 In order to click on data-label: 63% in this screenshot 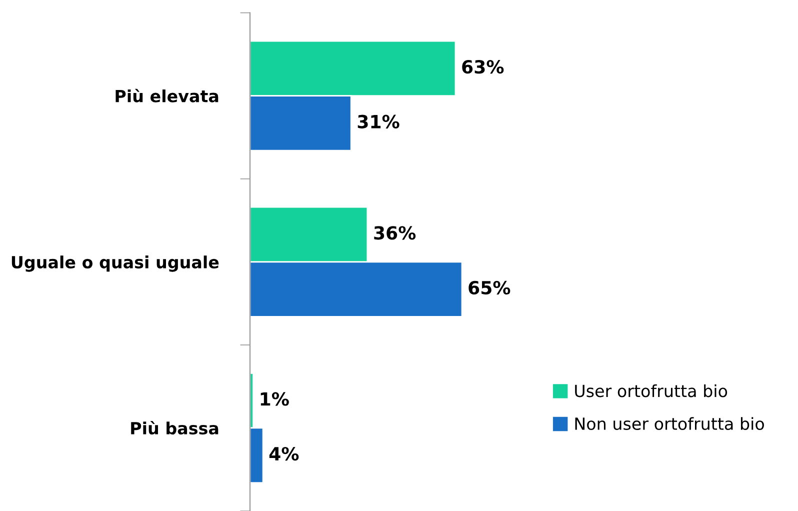, I will do `click(483, 67)`.